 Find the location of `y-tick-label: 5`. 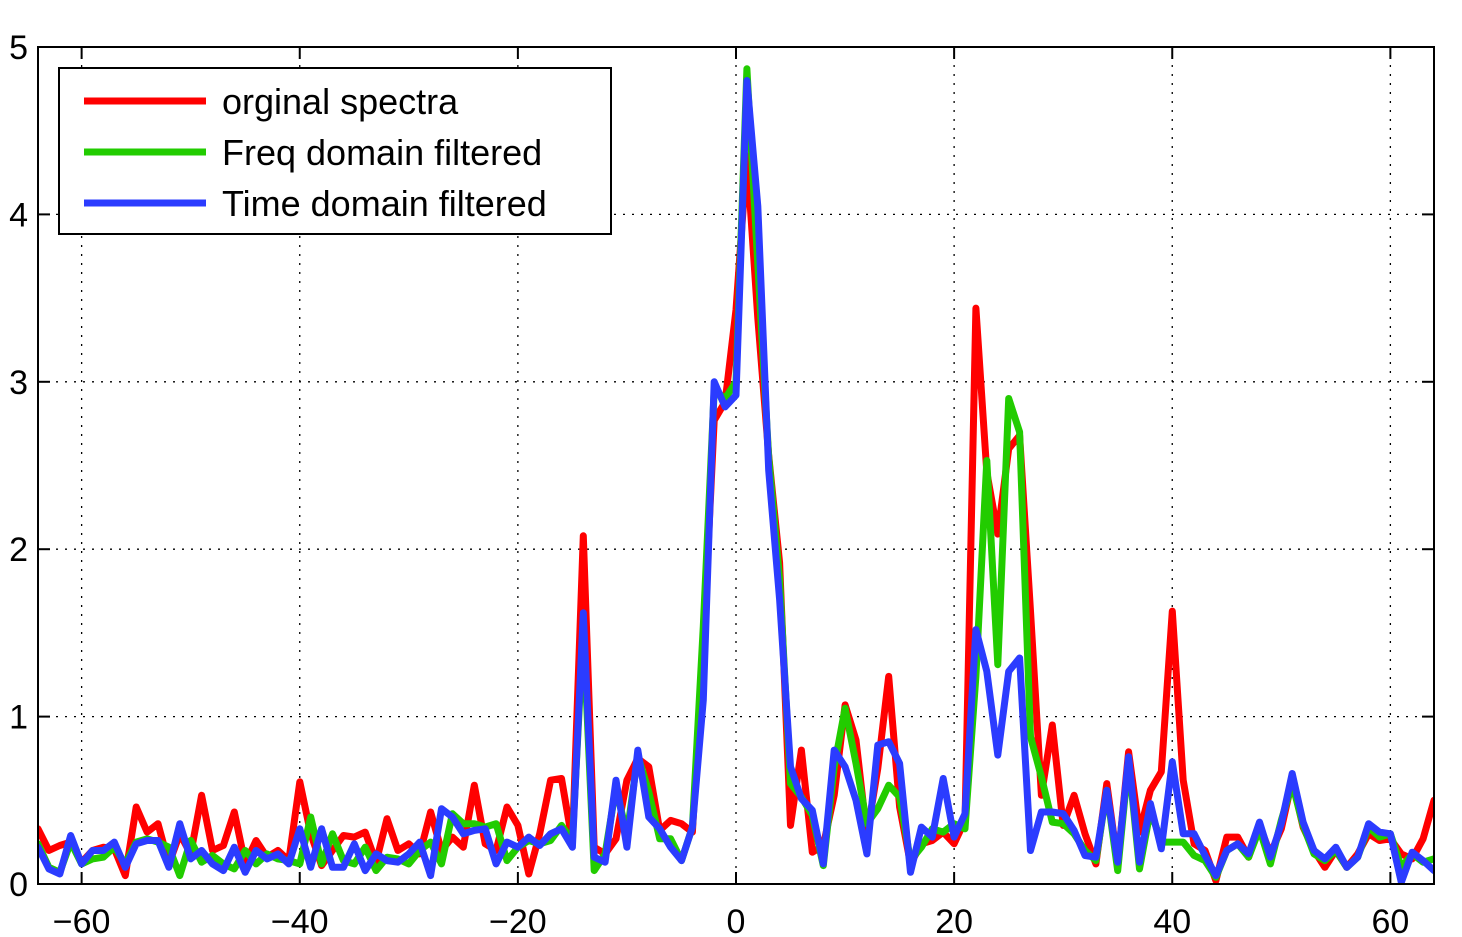

y-tick-label: 5 is located at coordinates (18, 48).